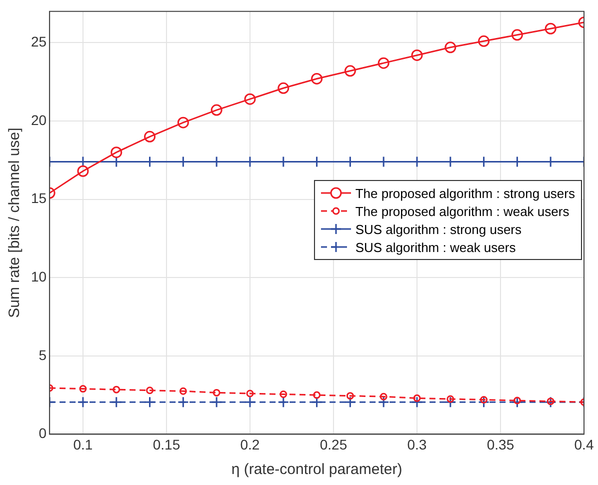  I want to click on x-tick-label: 0.1, so click(83, 444).